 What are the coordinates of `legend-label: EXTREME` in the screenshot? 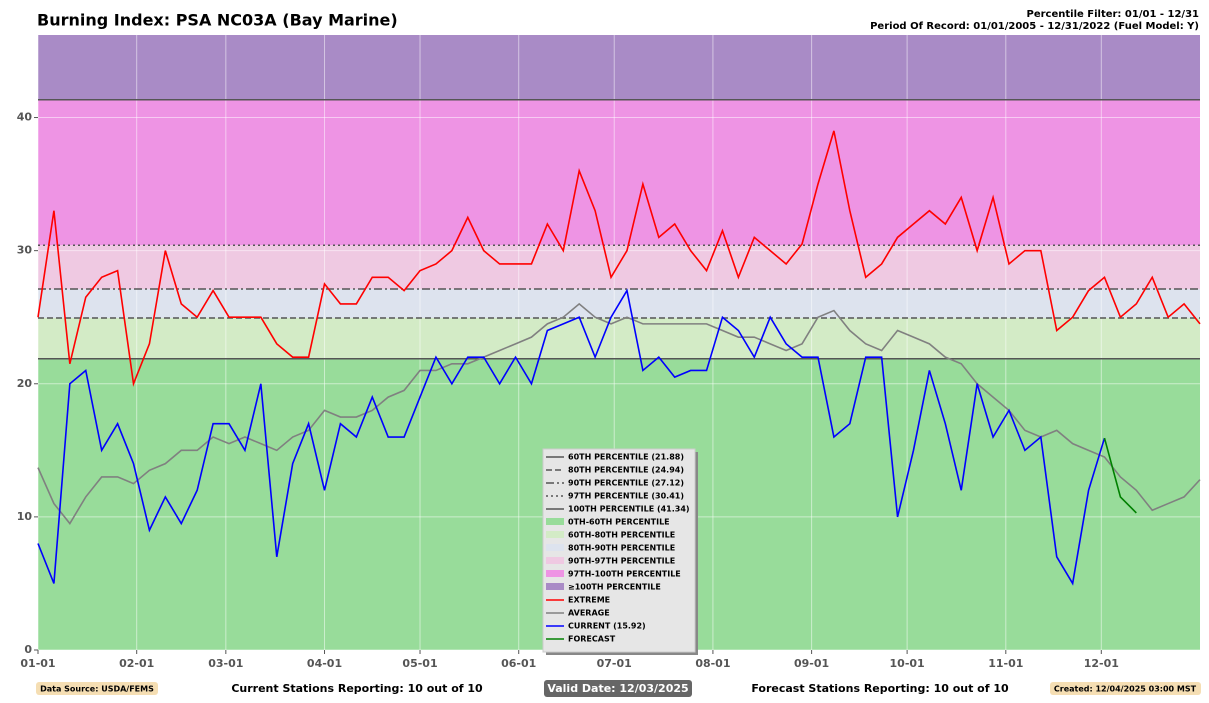 It's located at (589, 600).